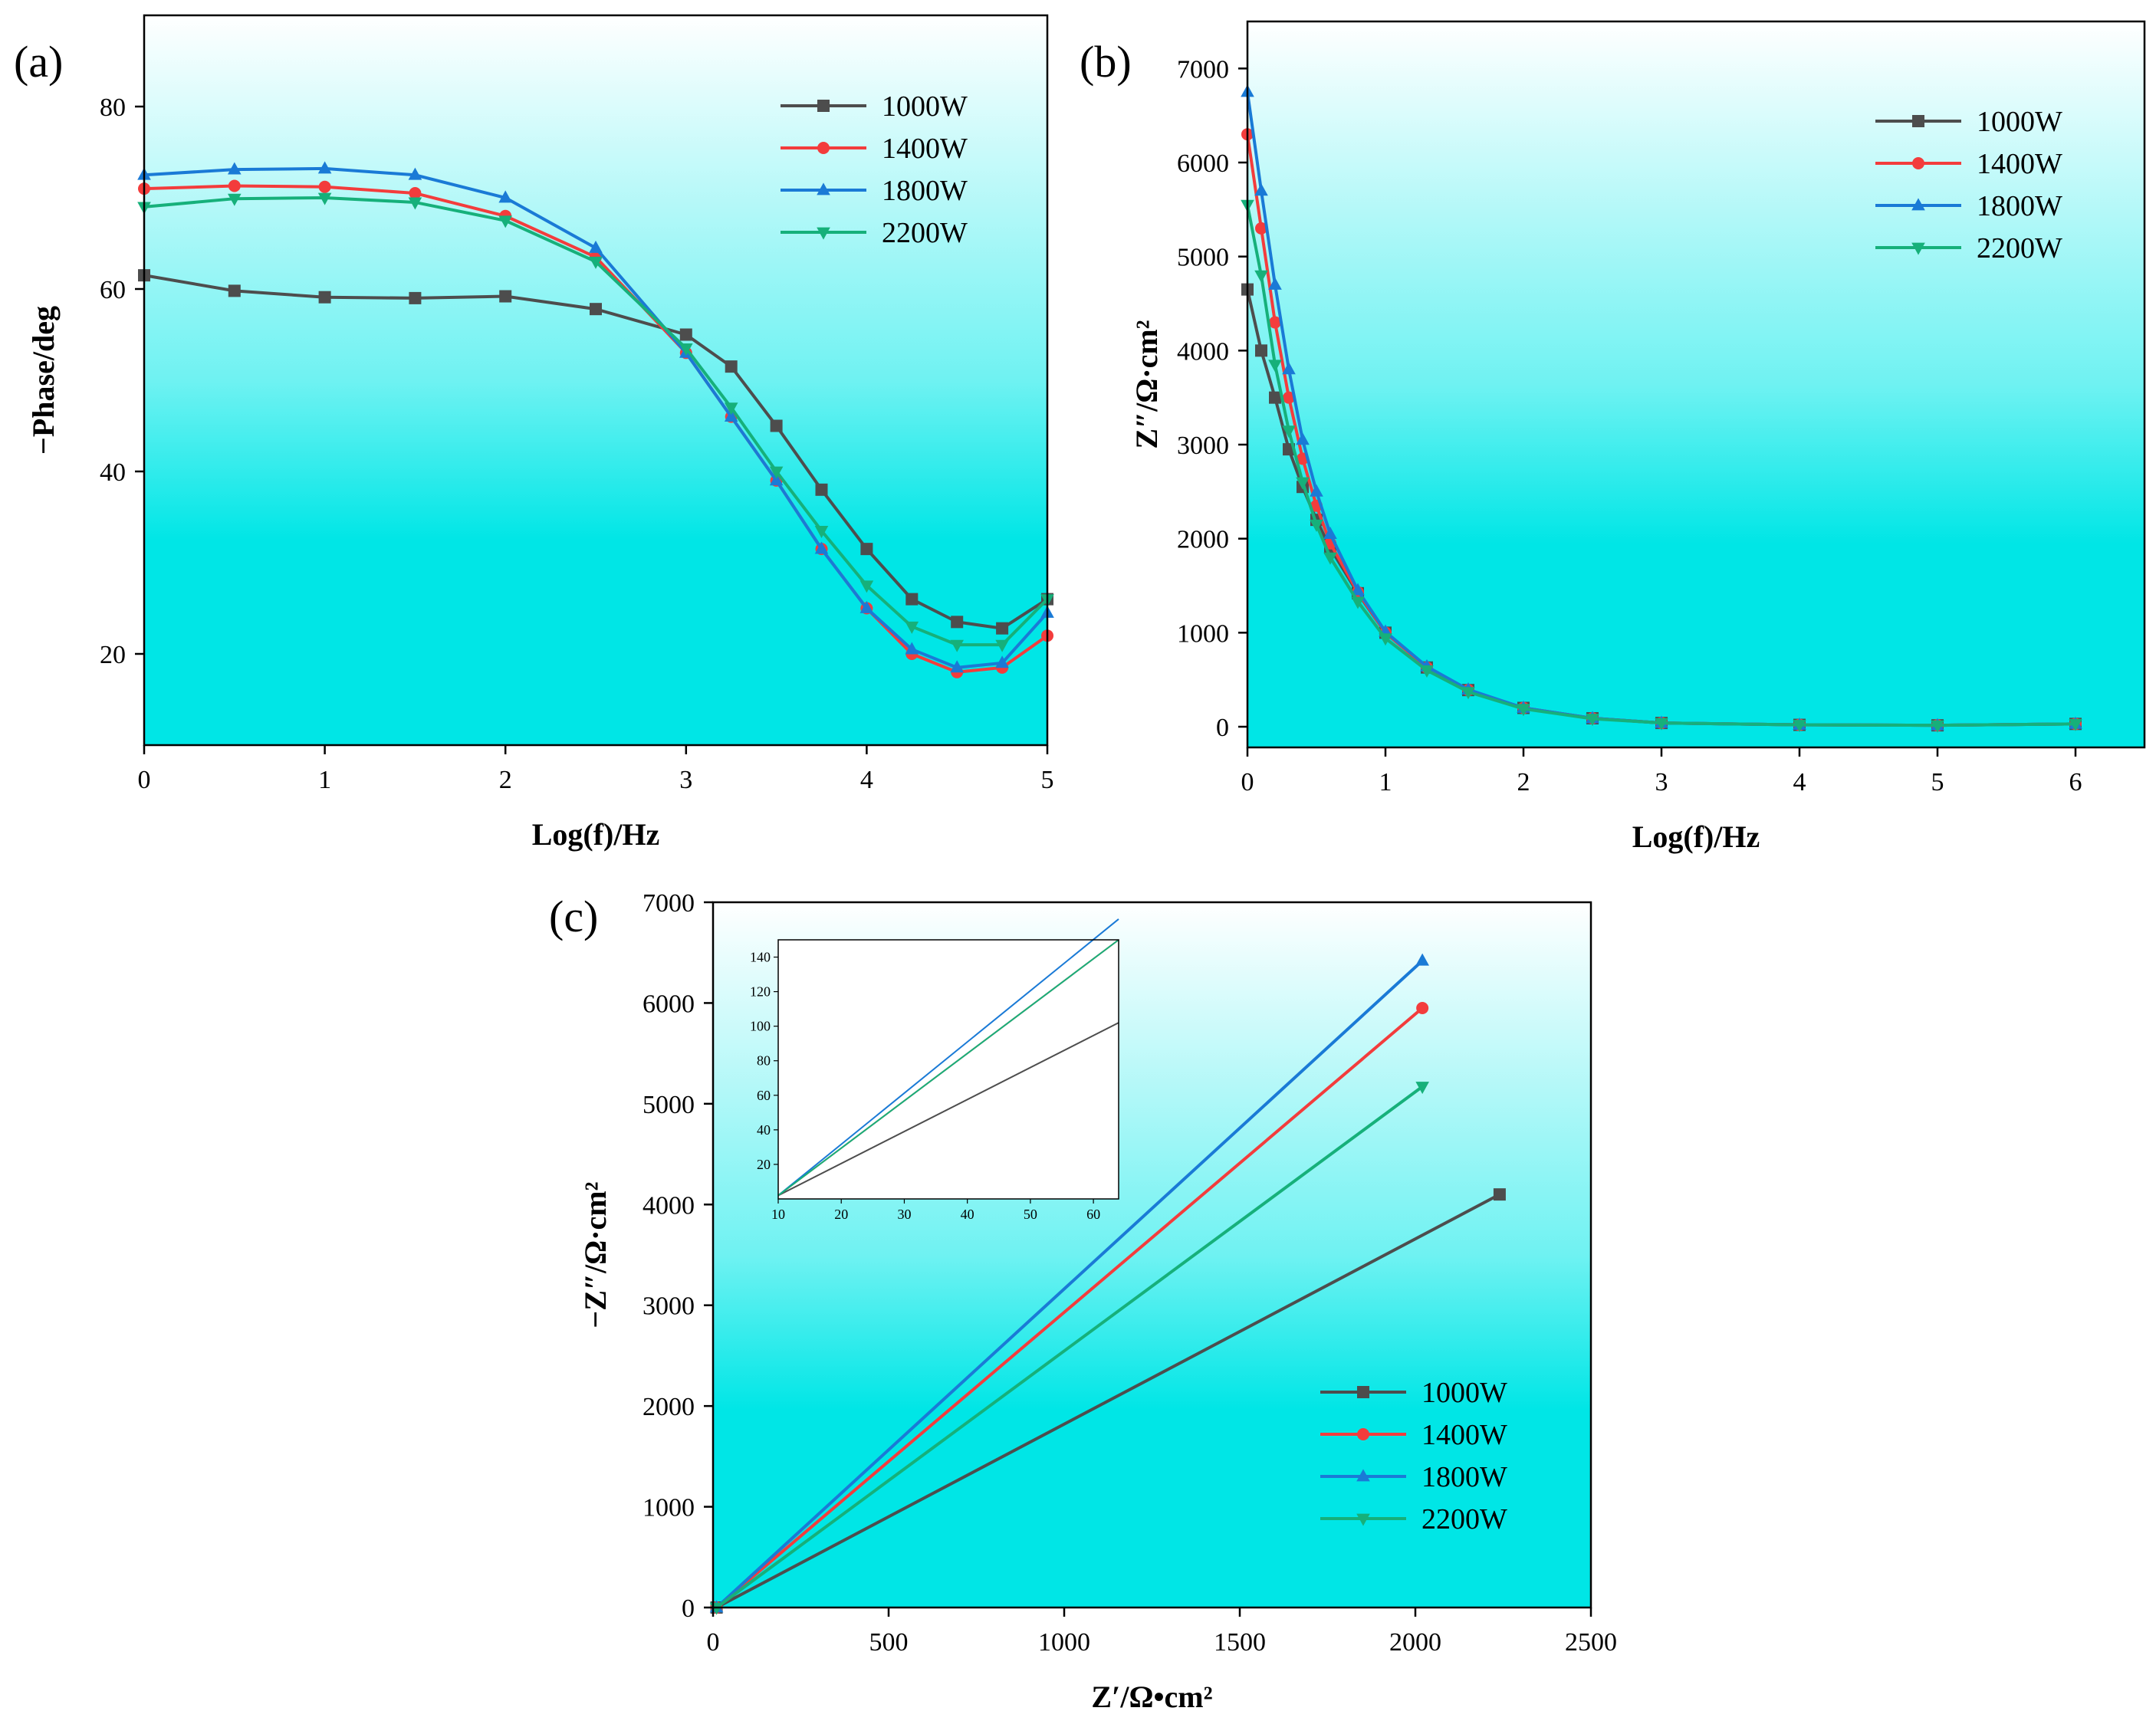 The height and width of the screenshot is (1734, 2156). What do you see at coordinates (841, 1214) in the screenshot?
I see `inset-x-tick-label: 20` at bounding box center [841, 1214].